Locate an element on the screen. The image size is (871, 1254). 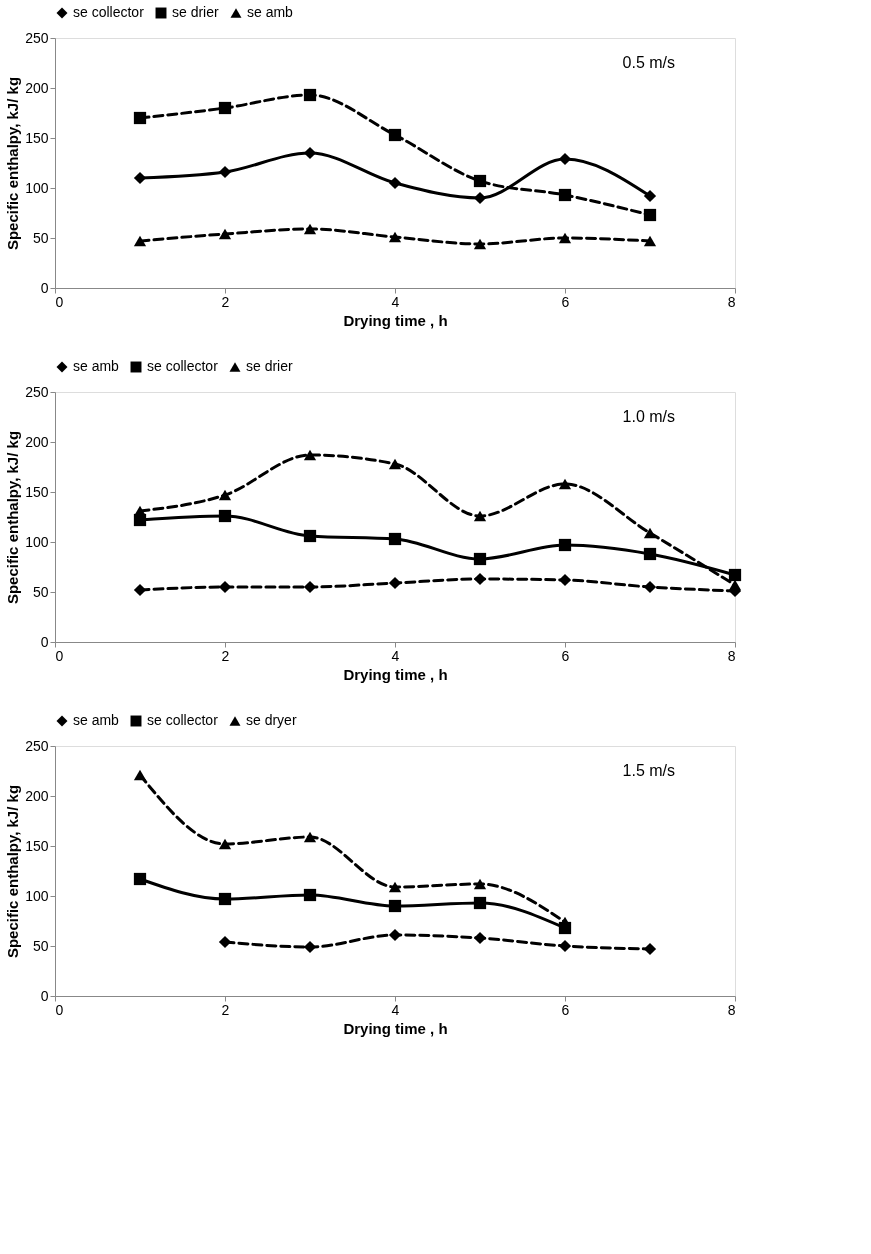
legend-label: se dryer is located at coordinates (271, 720).